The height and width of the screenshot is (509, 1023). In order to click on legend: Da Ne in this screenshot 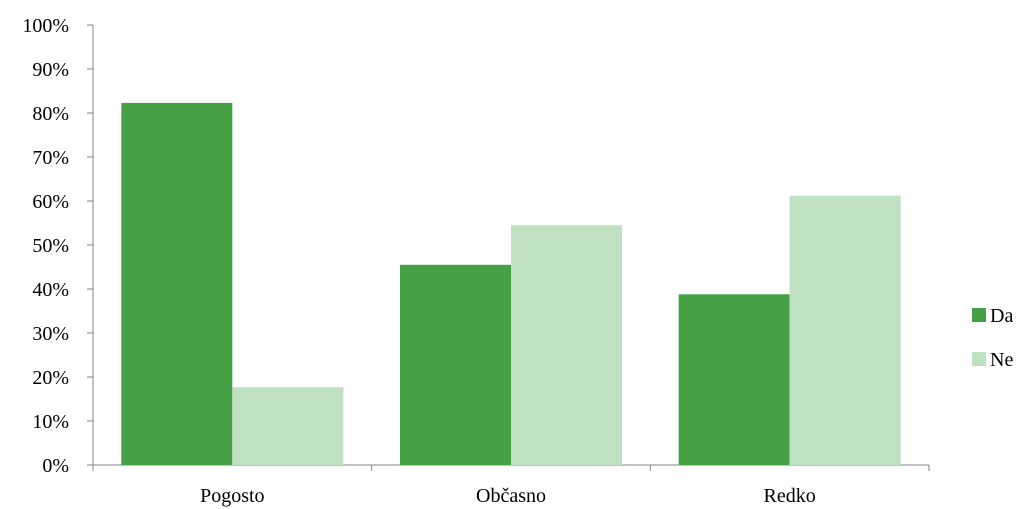, I will do `click(992, 338)`.